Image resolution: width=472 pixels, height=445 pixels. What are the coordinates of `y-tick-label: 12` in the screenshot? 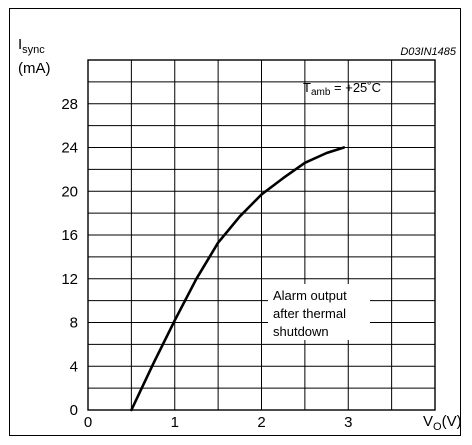 It's located at (69, 279).